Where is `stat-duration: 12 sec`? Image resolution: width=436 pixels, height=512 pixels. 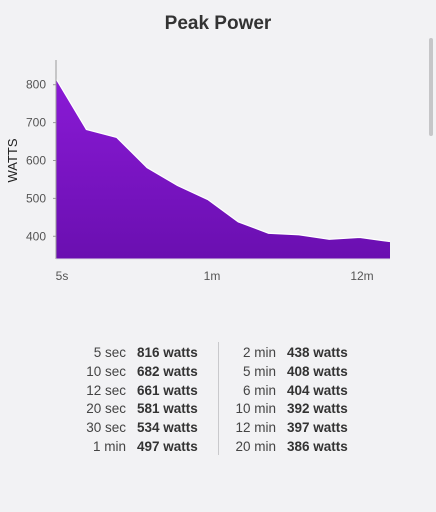 stat-duration: 12 sec is located at coordinates (106, 390).